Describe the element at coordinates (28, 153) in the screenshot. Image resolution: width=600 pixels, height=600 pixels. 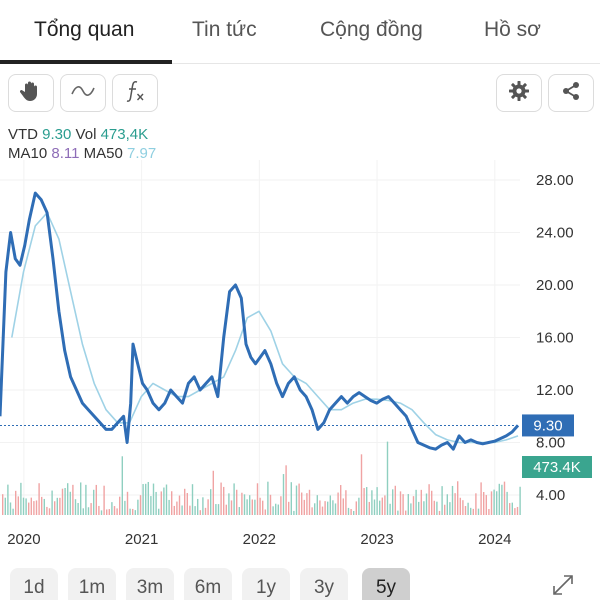
I see `legend-ma10-label: MA10` at that location.